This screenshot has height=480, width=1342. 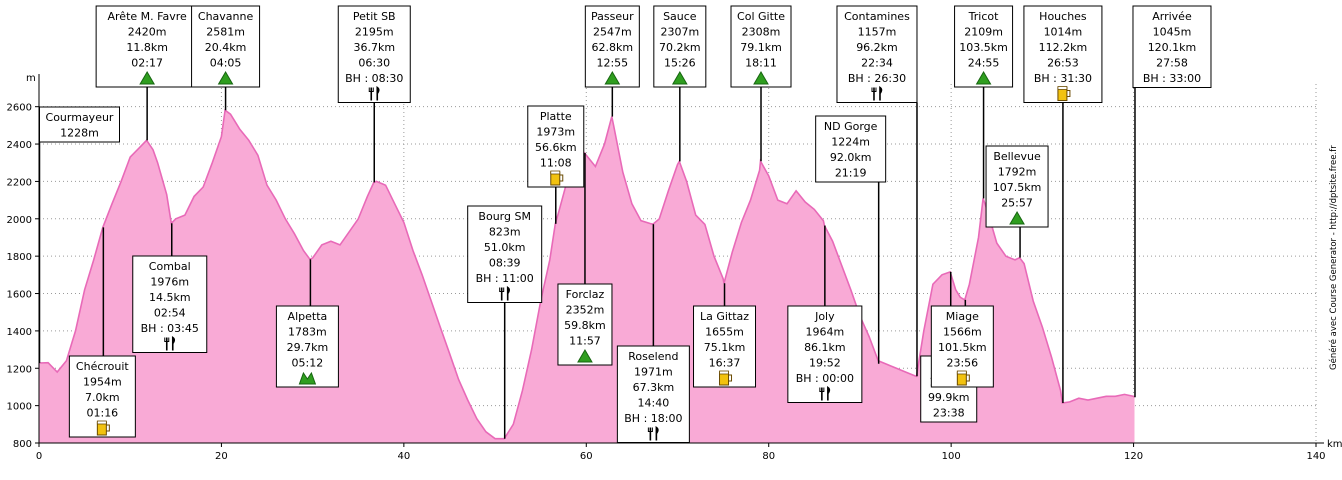 What do you see at coordinates (108, 428) in the screenshot?
I see `beer-mug-handle` at bounding box center [108, 428].